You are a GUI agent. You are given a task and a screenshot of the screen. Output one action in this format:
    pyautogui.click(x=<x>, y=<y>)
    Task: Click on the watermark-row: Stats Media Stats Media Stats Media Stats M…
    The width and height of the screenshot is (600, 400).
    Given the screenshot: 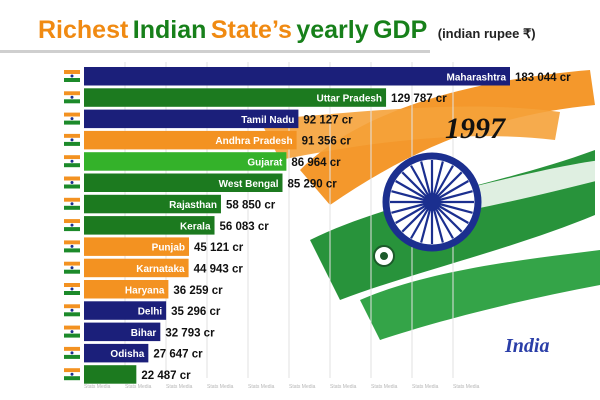 What is the action you would take?
    pyautogui.click(x=282, y=387)
    